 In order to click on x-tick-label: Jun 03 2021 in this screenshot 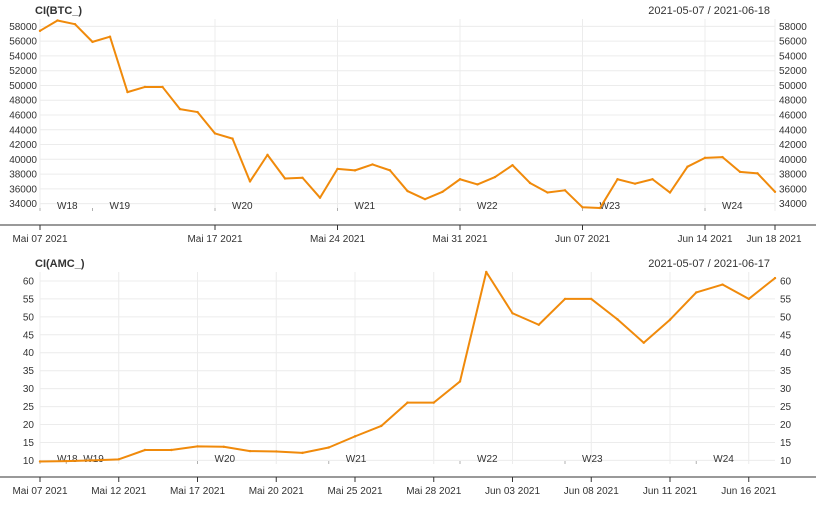, I will do `click(512, 491)`.